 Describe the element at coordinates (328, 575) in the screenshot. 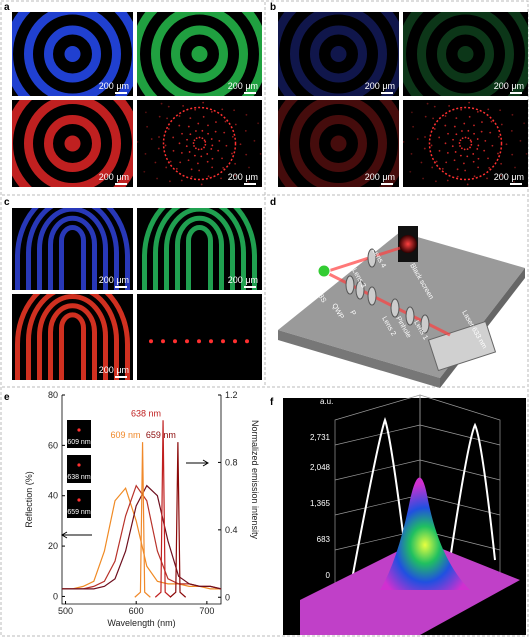

I see `tick-label: 0` at that location.